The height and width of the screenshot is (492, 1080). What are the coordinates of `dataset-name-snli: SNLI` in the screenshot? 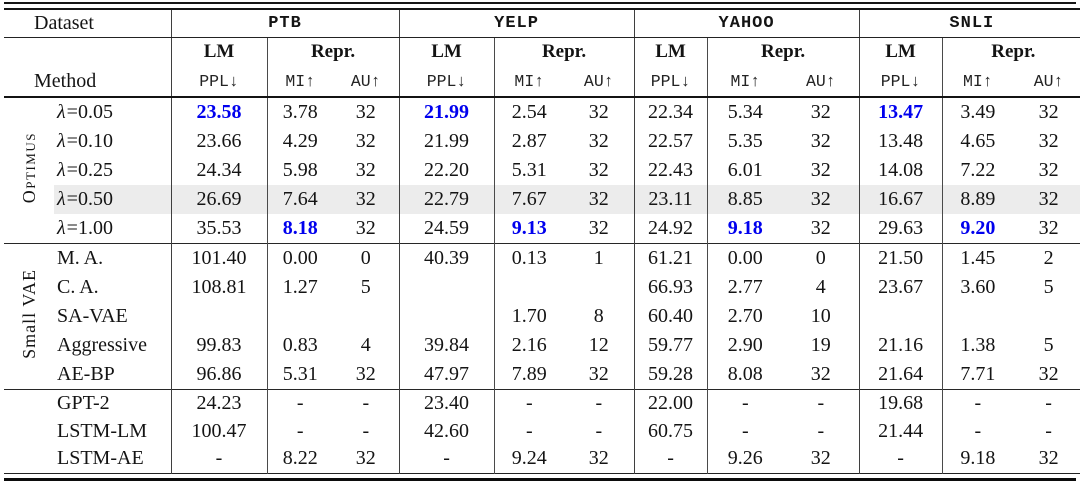 It's located at (969, 23).